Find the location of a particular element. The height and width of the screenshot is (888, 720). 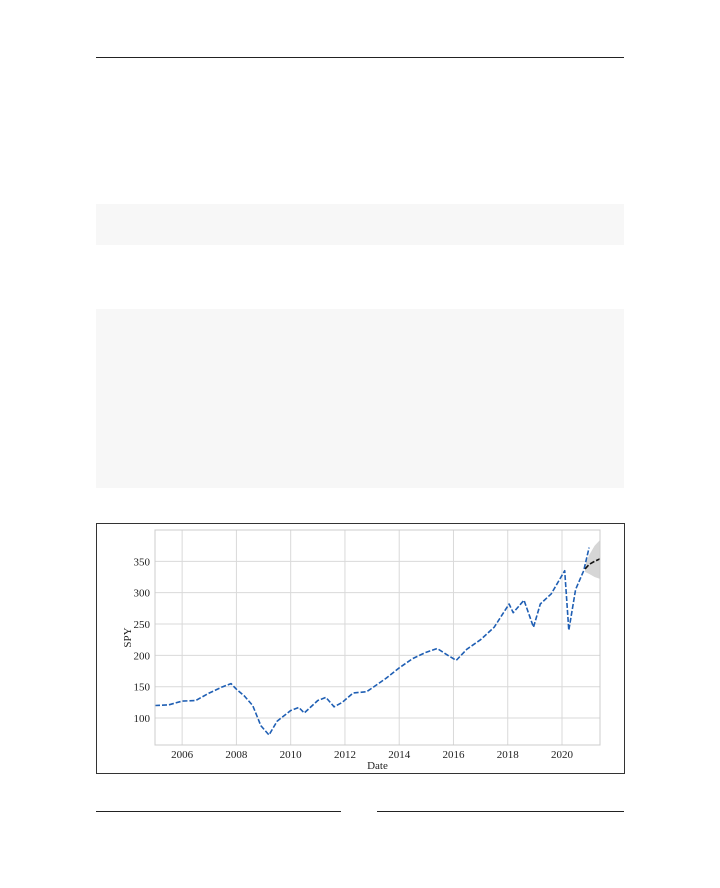

y-axis-label: SPY is located at coordinates (128, 637).